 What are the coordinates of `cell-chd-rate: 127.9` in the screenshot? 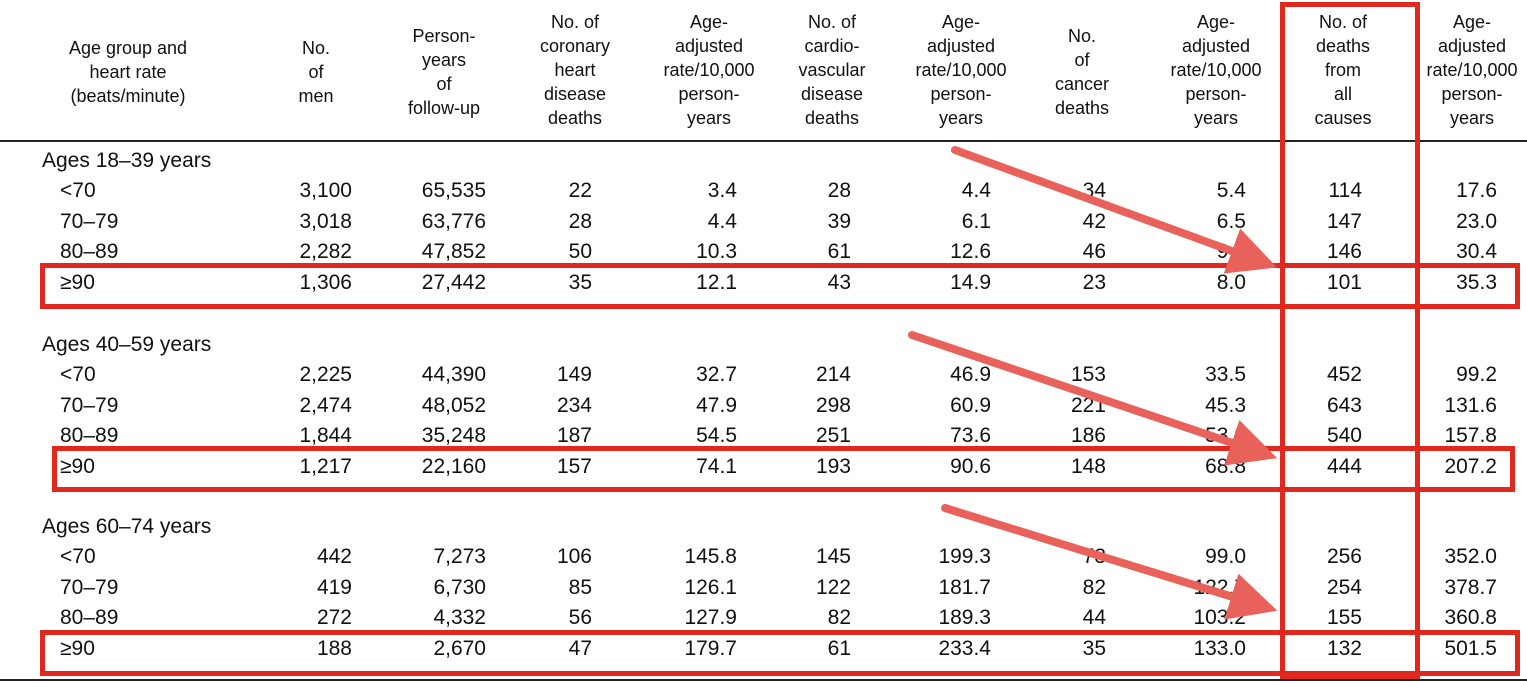 It's located at (710, 617).